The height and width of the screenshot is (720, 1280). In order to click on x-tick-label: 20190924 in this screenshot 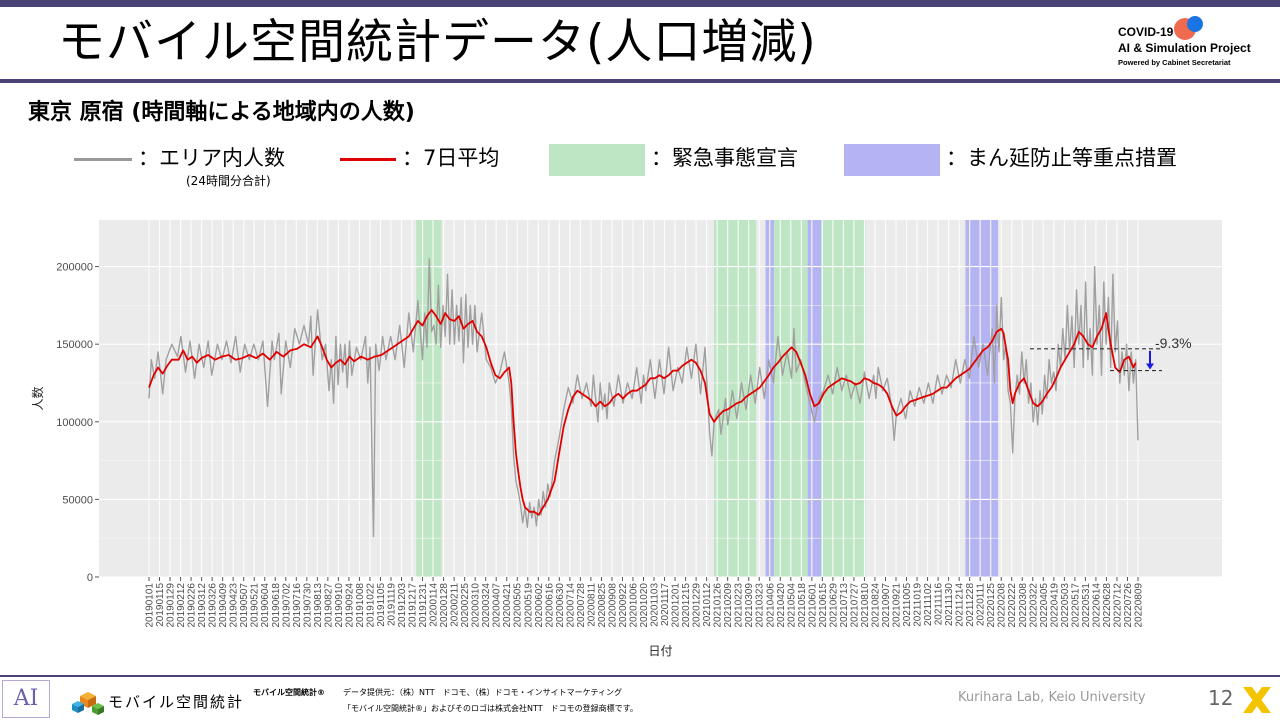, I will do `click(349, 605)`.